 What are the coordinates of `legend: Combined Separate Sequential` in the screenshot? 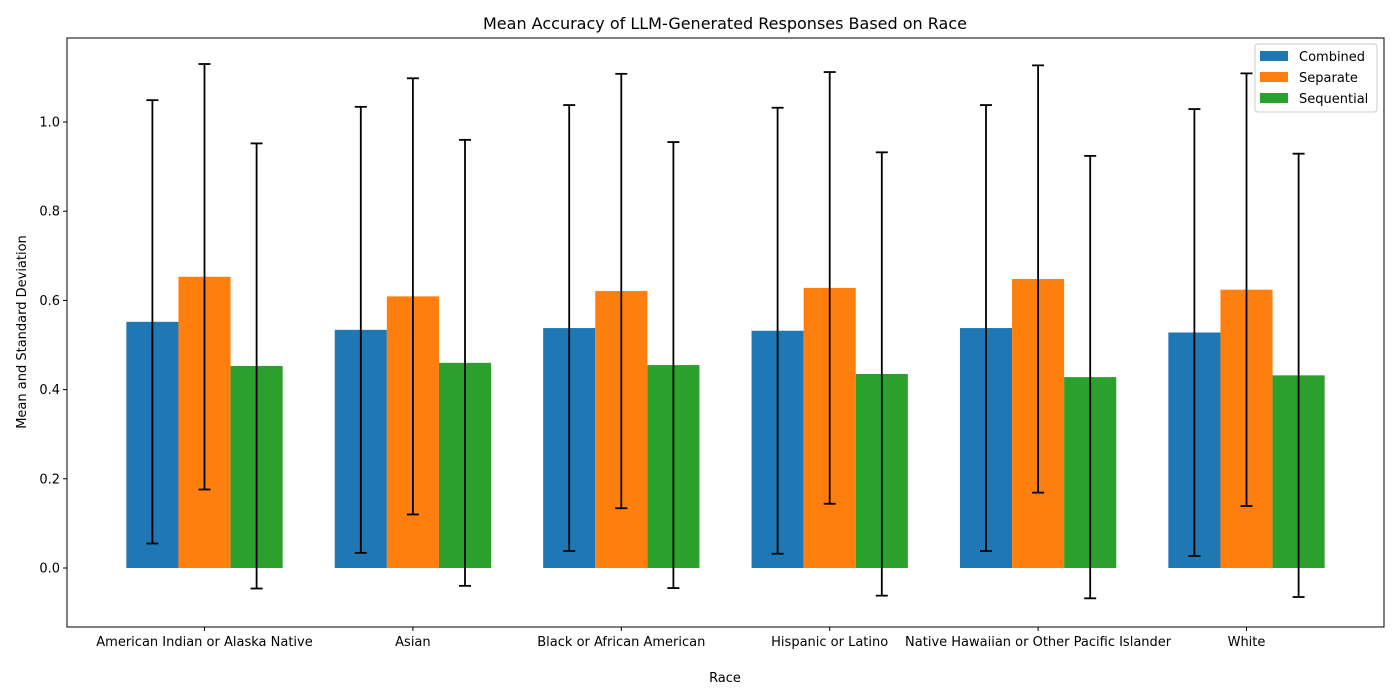 It's located at (1316, 78).